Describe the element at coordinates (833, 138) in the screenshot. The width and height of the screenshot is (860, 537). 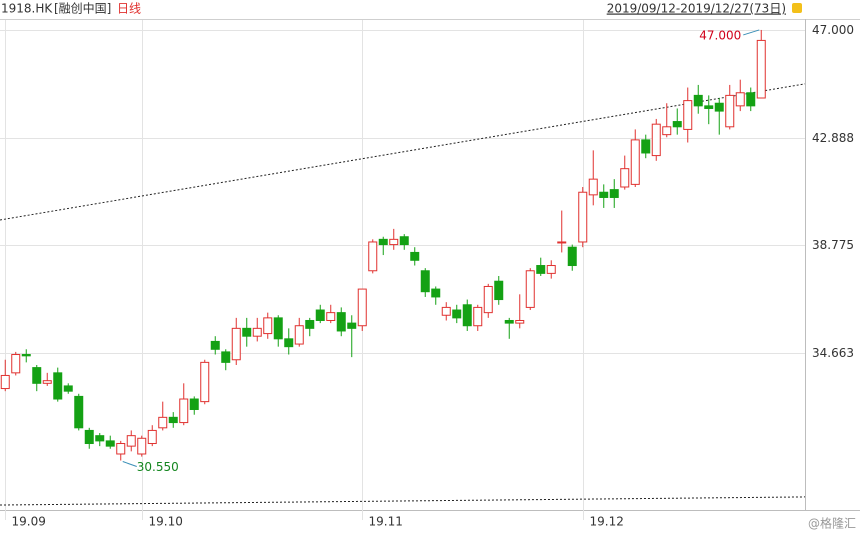
I see `y-tick-label: 42.888` at that location.